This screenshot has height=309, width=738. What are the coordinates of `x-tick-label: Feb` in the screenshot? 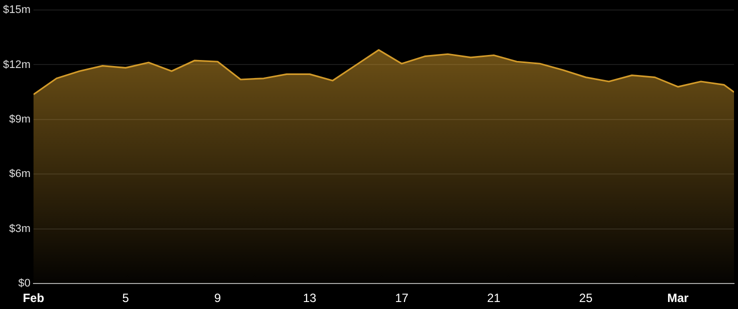 It's located at (33, 298).